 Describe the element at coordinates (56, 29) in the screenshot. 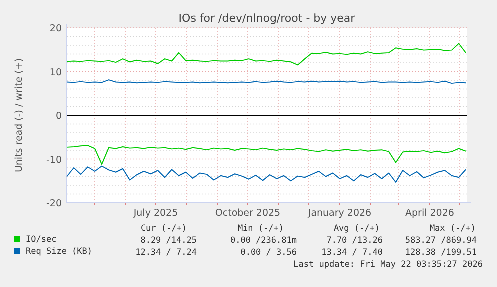

I see `y-tick-label: 20` at that location.